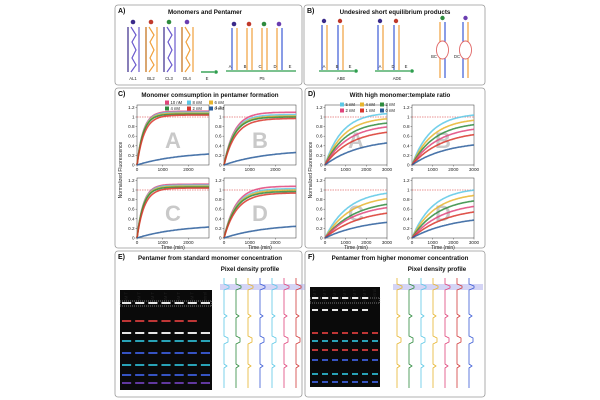 The height and width of the screenshot is (400, 600). I want to click on series-line-5-nM, so click(356, 139).